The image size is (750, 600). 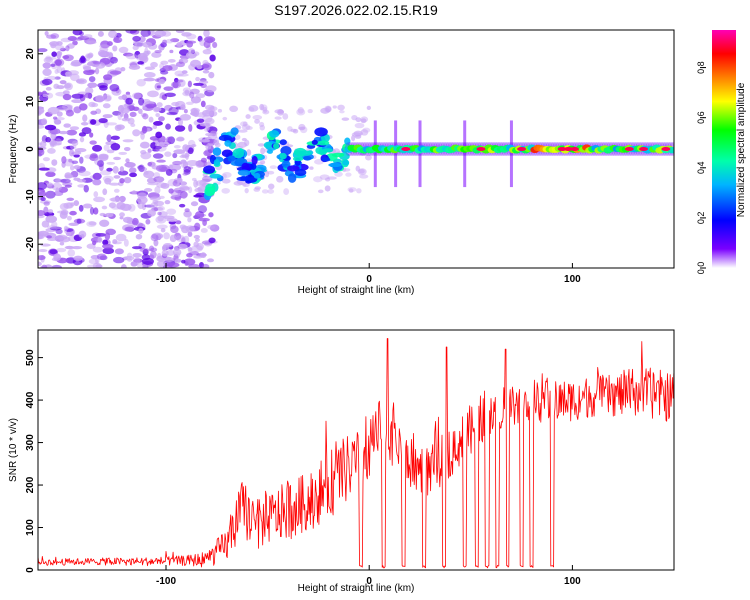 What do you see at coordinates (701, 218) in the screenshot?
I see `colorbar-tick-label: 0.2` at bounding box center [701, 218].